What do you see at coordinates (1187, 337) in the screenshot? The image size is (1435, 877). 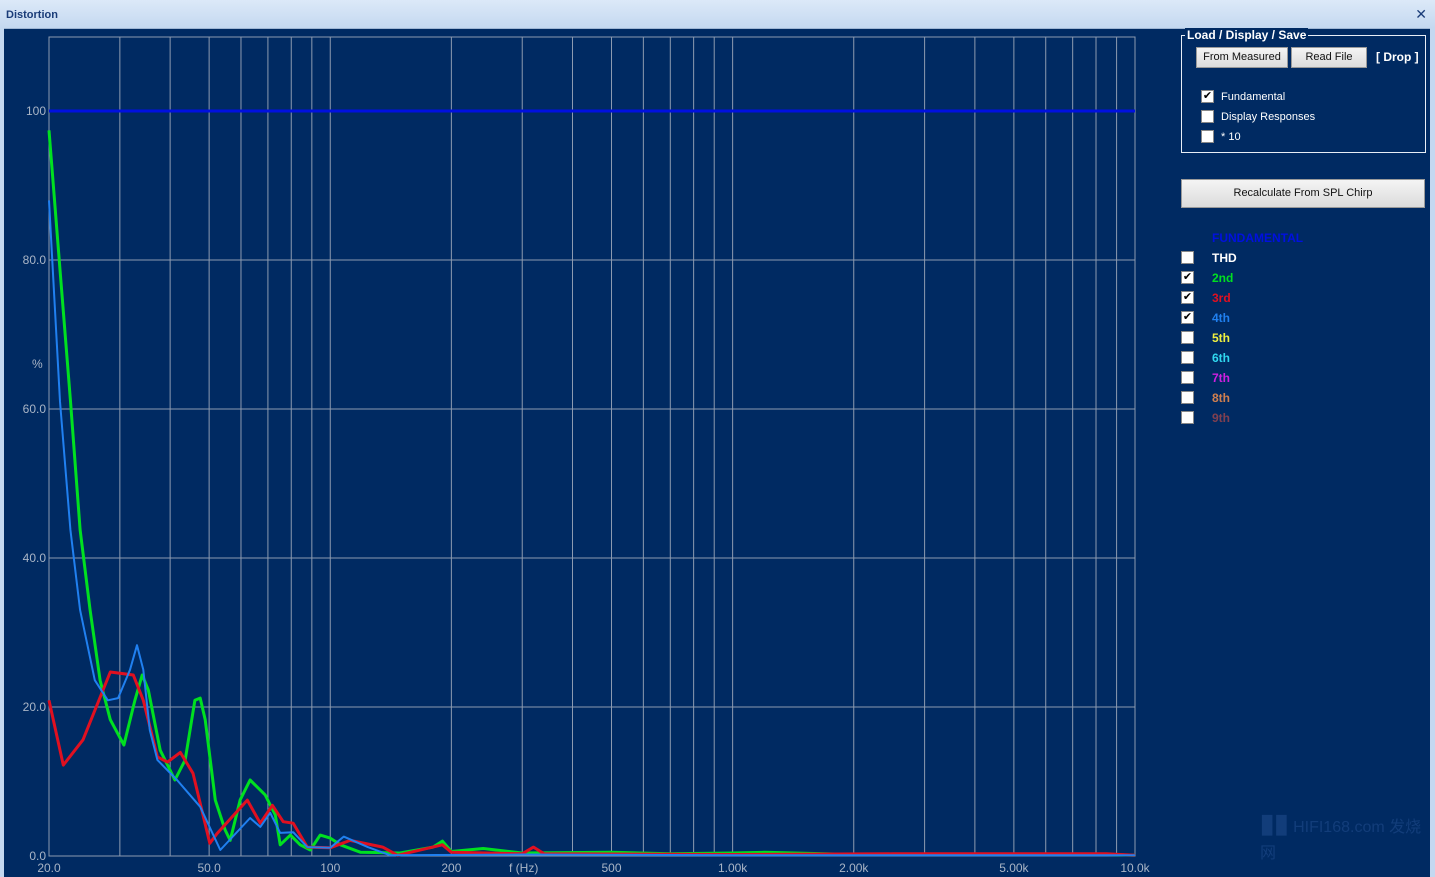 I see `harmonic-checkbox-5th` at bounding box center [1187, 337].